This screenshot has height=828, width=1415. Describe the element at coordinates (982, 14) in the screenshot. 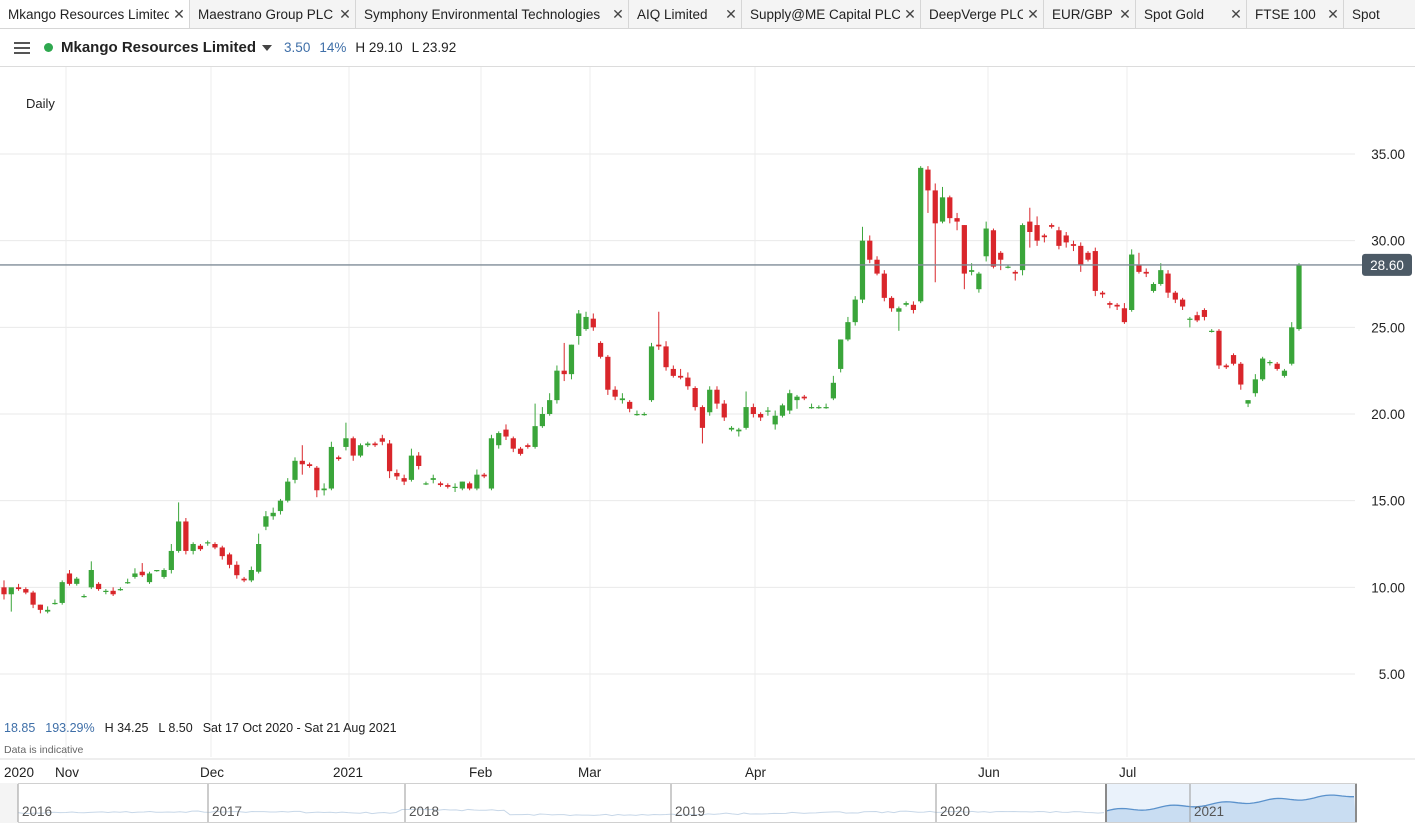

I see `tab-5: DeepVerge PLC ✕` at that location.